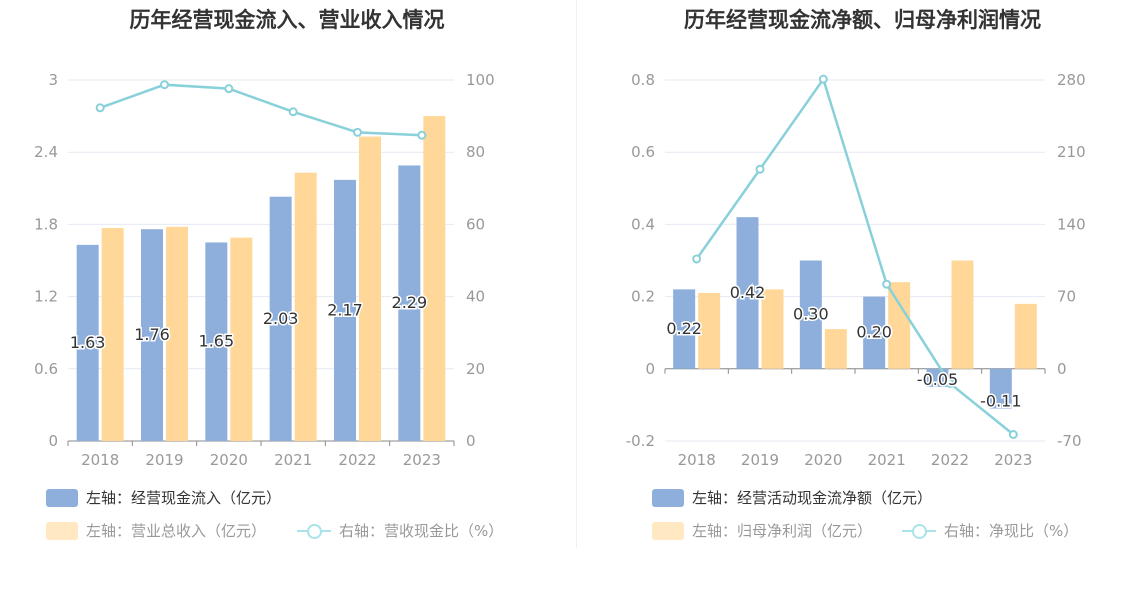  I want to click on left-axis-tick-label: 0.2, so click(643, 297).